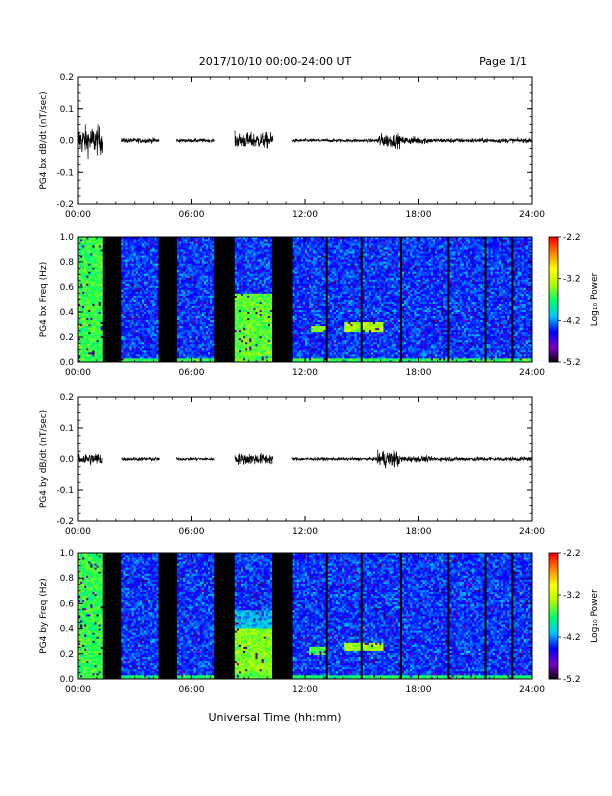  What do you see at coordinates (275, 61) in the screenshot?
I see `date-range-title: 2017/10/10 00:00-24:00 UT` at bounding box center [275, 61].